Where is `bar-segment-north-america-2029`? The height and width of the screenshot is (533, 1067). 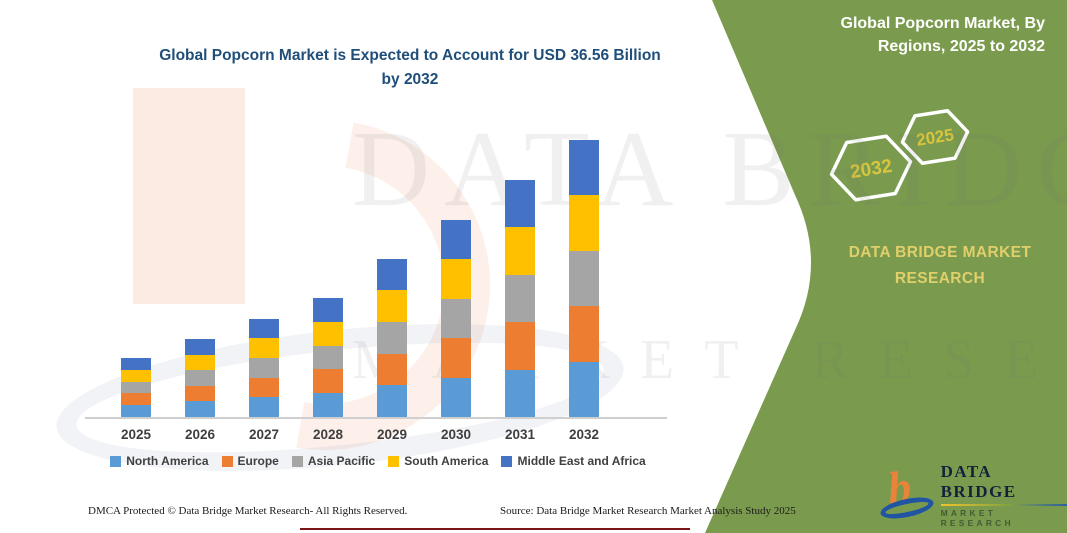 bar-segment-north-america-2029 is located at coordinates (392, 401).